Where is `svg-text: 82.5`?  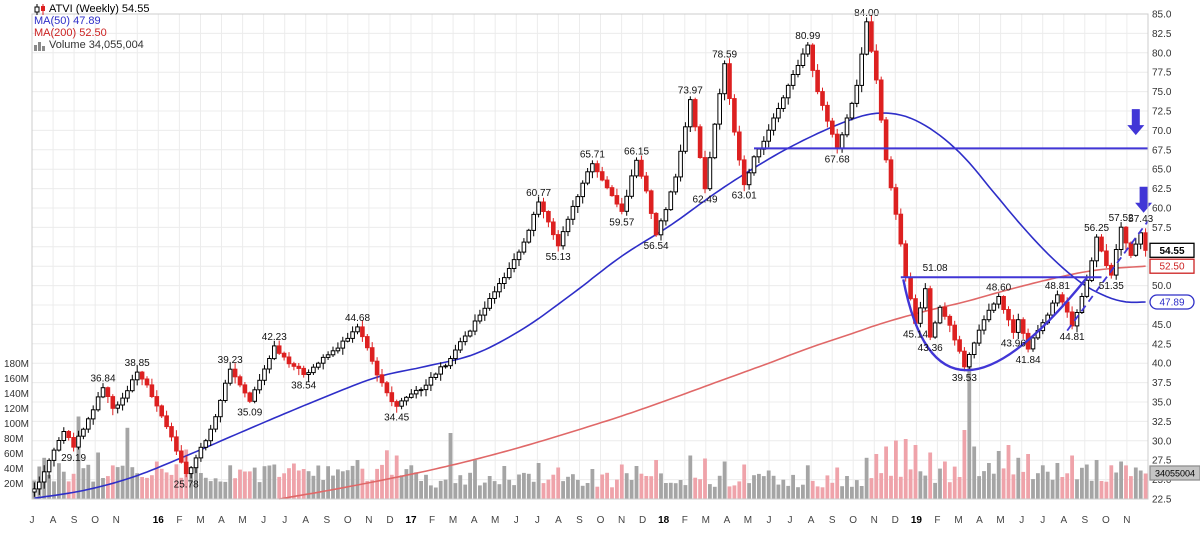
svg-text: 82.5 is located at coordinates (1162, 34).